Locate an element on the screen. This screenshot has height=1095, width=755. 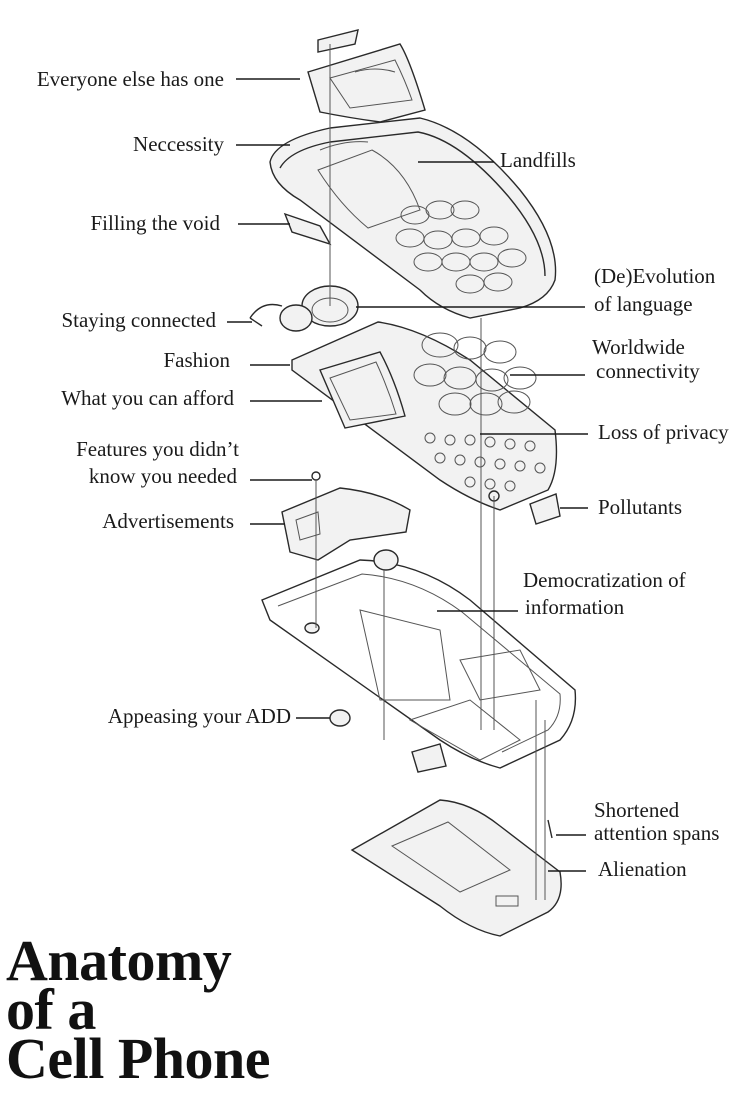
label-features-line1: Features you didn’t is located at coordinates (157, 449).